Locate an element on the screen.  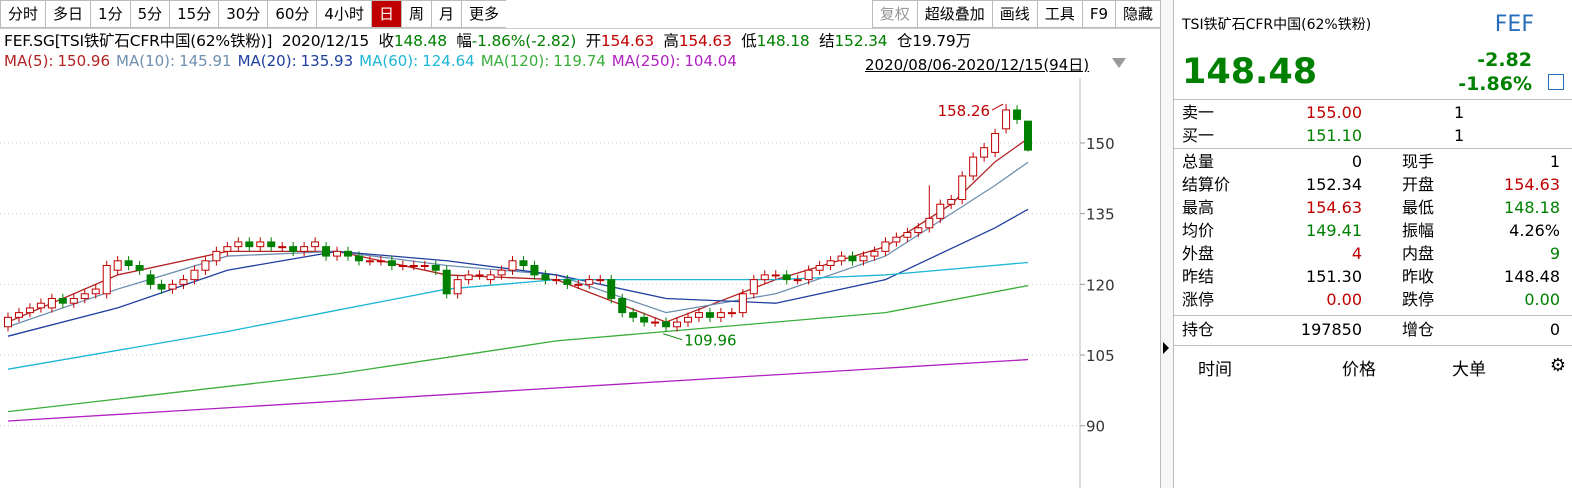
col-big: 大单 is located at coordinates (1469, 370).